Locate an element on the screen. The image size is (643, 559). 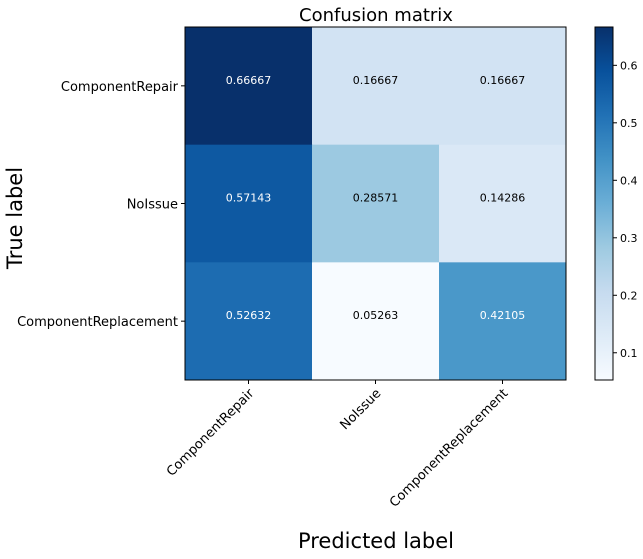
x-tick-label: NoIssue is located at coordinates (360, 409).